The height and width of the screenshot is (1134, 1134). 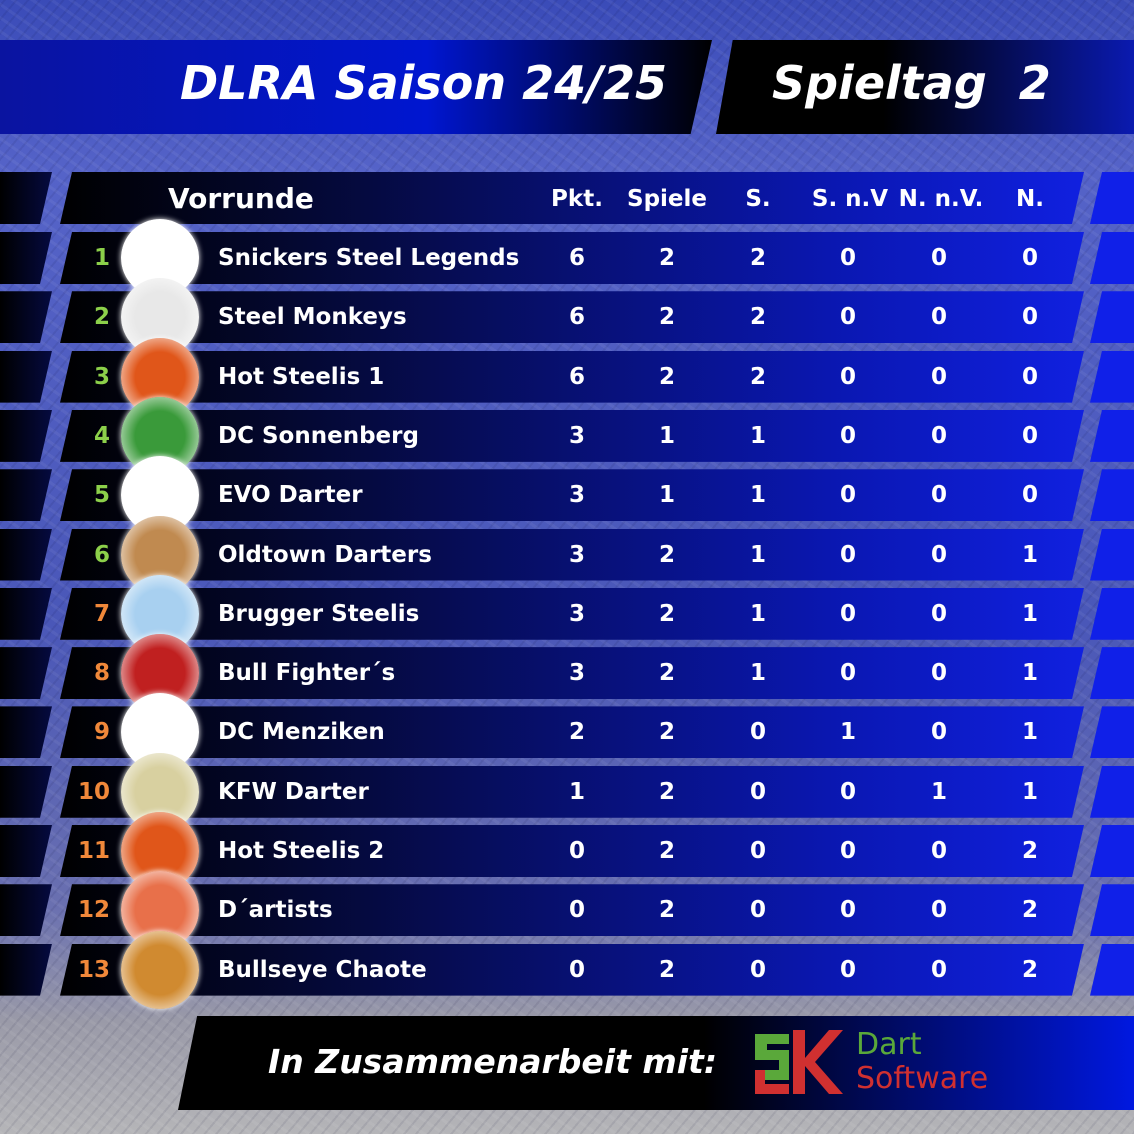 What do you see at coordinates (493, 1061) in the screenshot?
I see `footer-text: In Zusammenarbeit mit:` at bounding box center [493, 1061].